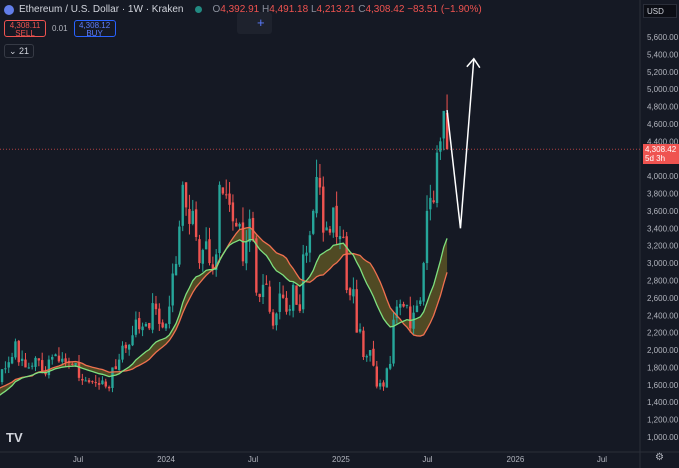 This screenshot has height=468, width=679. Describe the element at coordinates (663, 402) in the screenshot. I see `price-tick-label: 1,400.00` at that location.